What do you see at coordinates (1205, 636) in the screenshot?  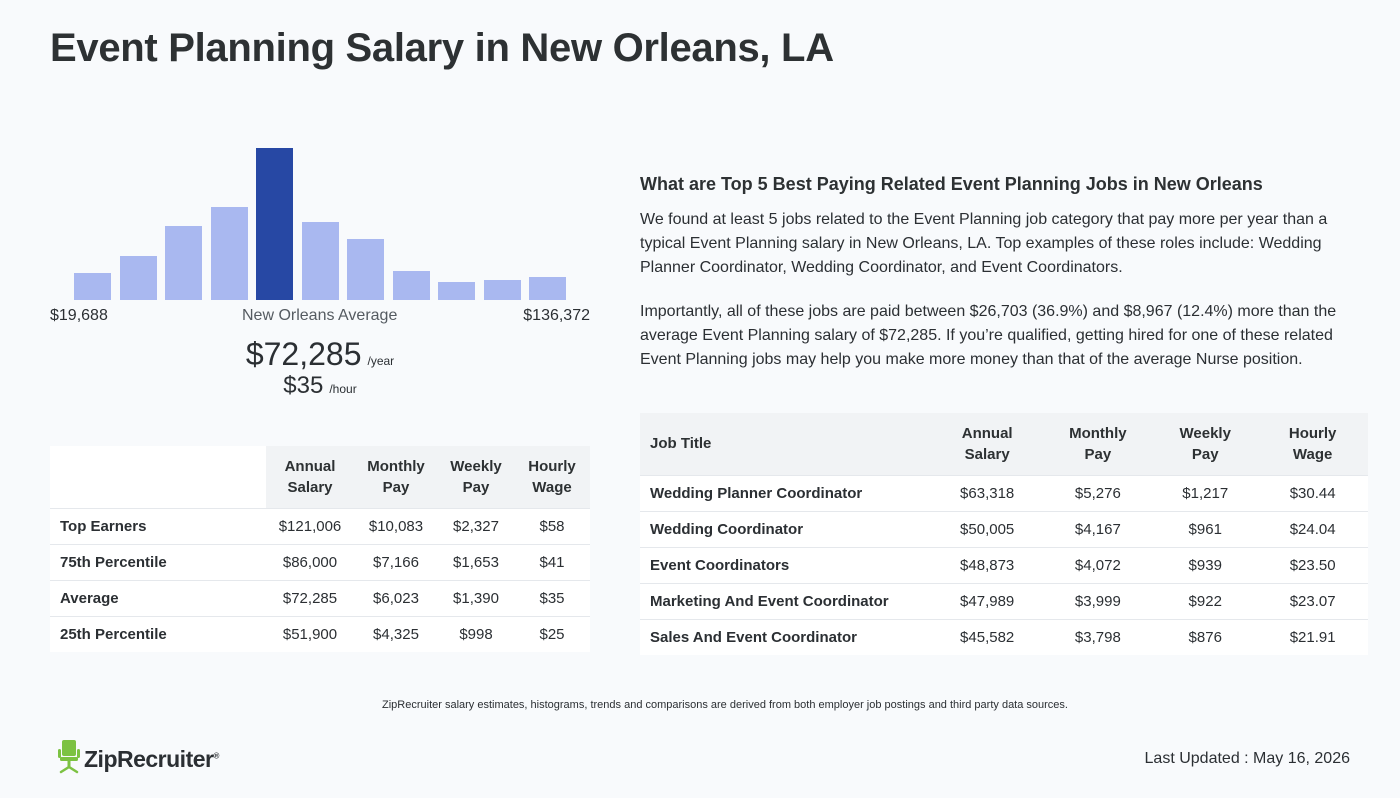 I see `table-cell: $876` at bounding box center [1205, 636].